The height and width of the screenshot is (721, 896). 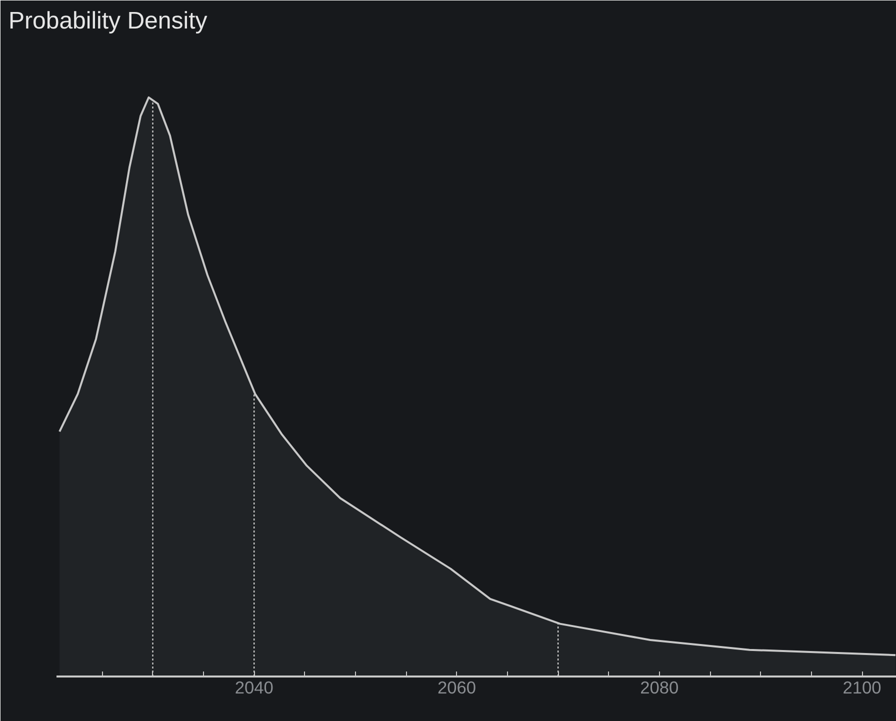 What do you see at coordinates (254, 688) in the screenshot?
I see `x-tick-label: 2040` at bounding box center [254, 688].